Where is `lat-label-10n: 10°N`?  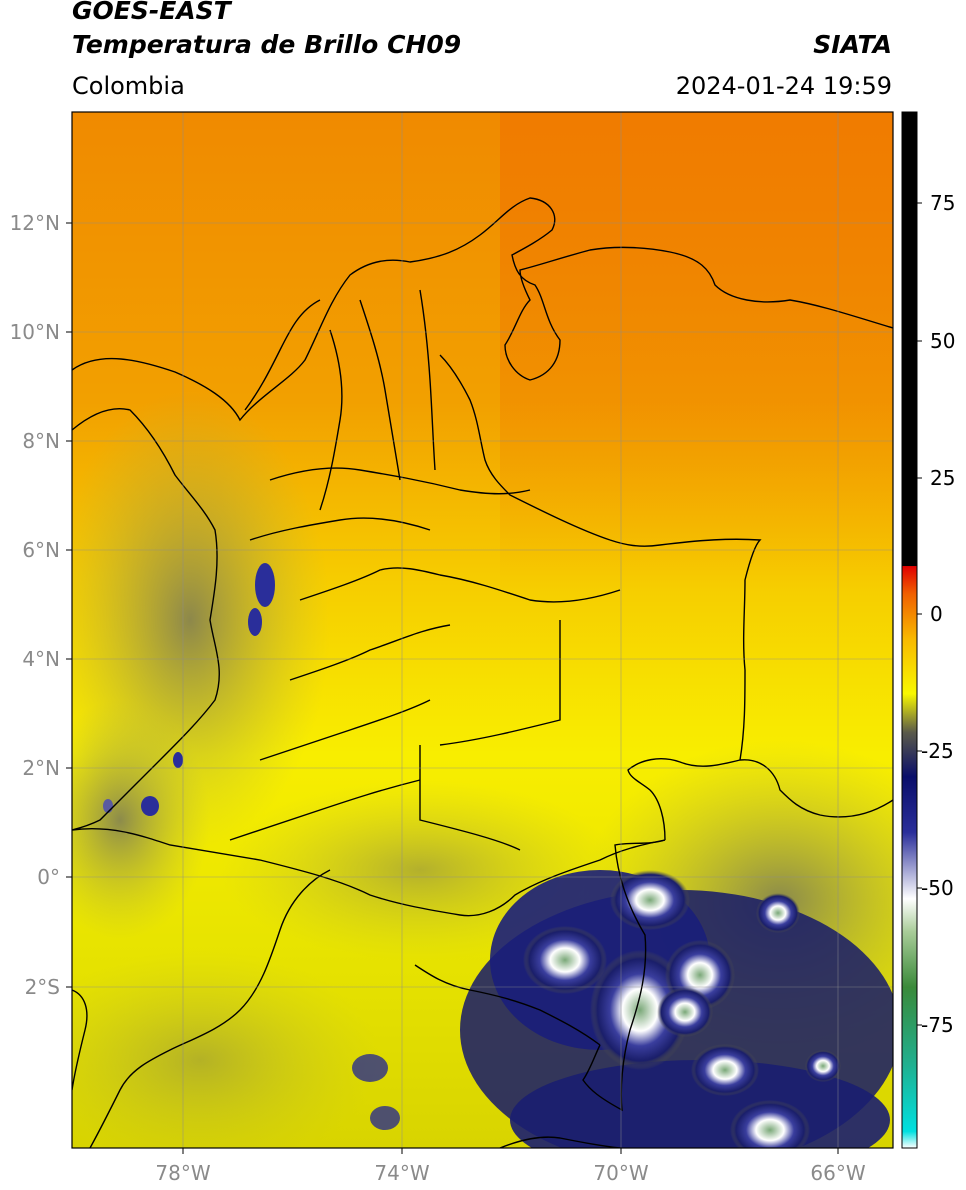
lat-label-10n: 10°N is located at coordinates (35, 332).